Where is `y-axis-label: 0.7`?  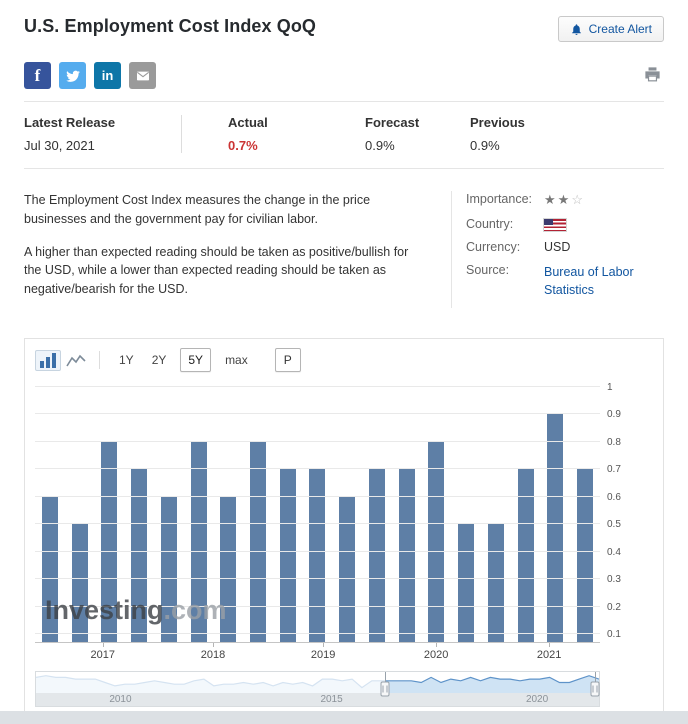
y-axis-label: 0.7 is located at coordinates (614, 470).